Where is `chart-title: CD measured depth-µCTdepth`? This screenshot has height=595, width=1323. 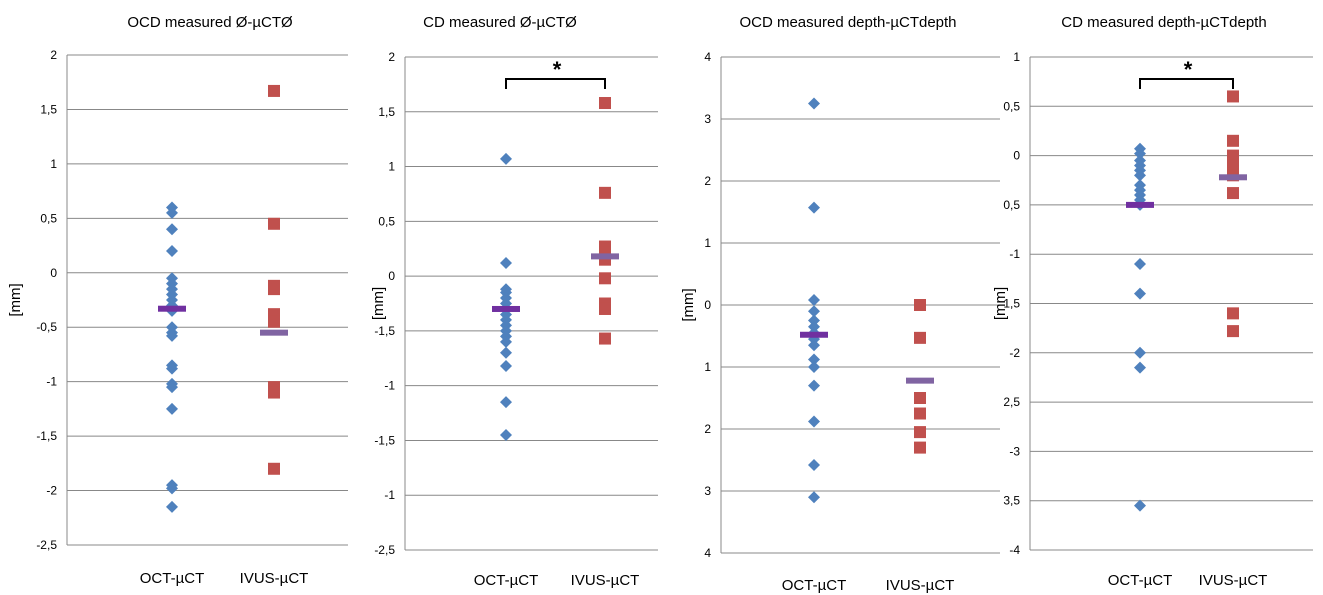 chart-title: CD measured depth-µCTdepth is located at coordinates (1163, 22).